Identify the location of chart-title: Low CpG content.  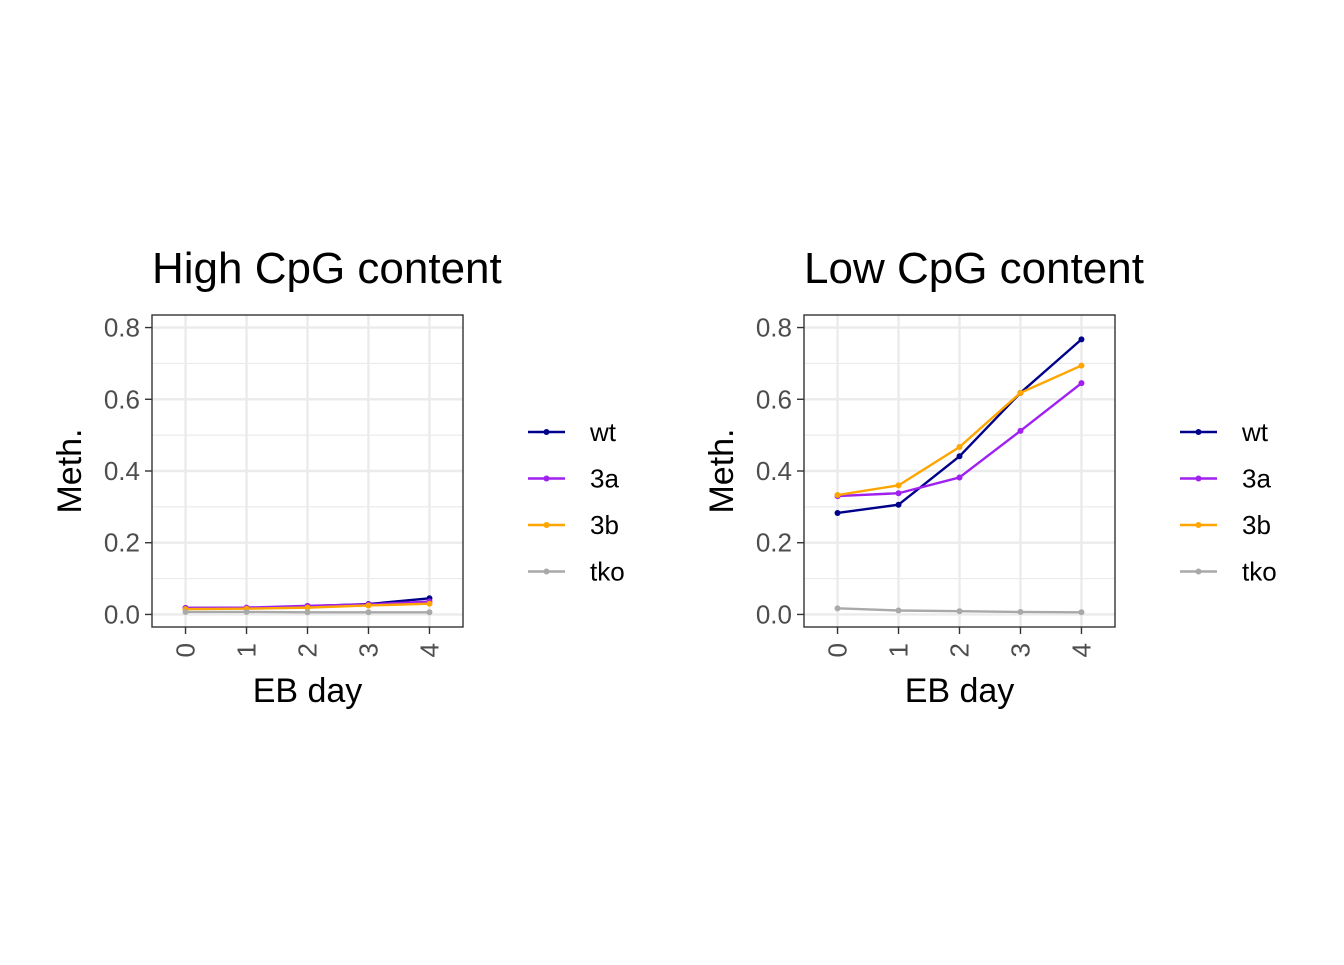
(974, 268).